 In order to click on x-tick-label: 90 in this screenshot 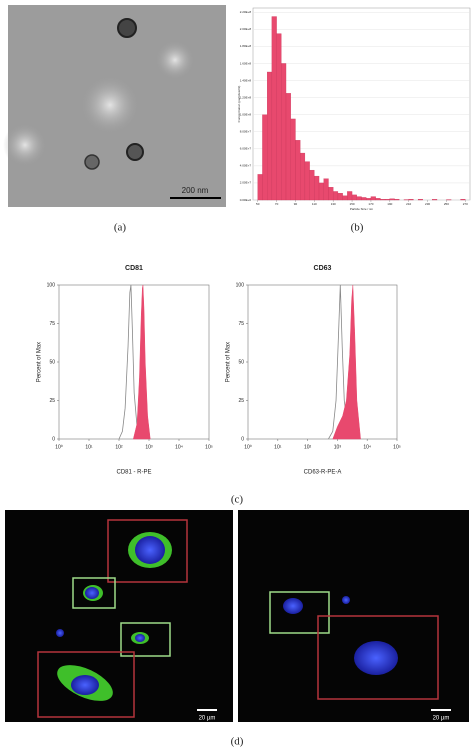, I will do `click(296, 204)`.